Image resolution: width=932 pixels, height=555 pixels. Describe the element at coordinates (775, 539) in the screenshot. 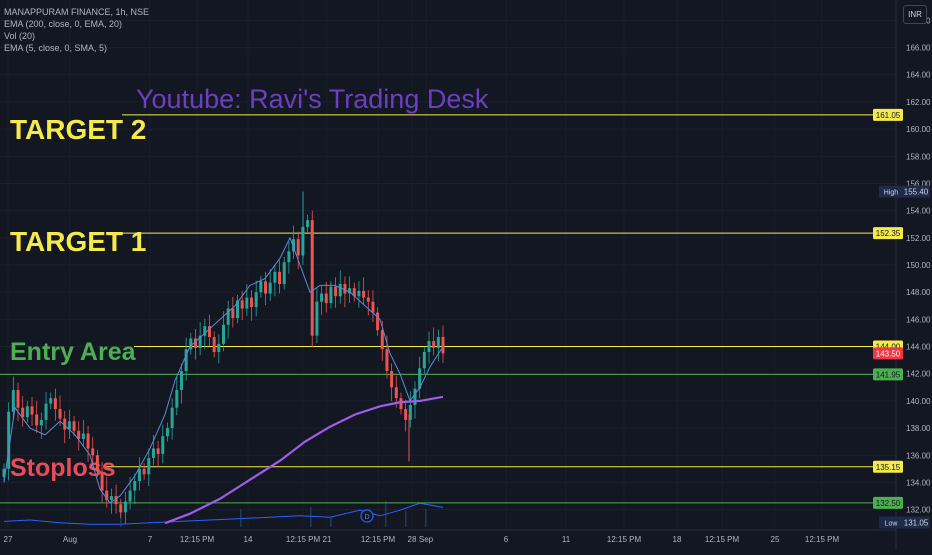

I see `time-tick-label: 25` at that location.